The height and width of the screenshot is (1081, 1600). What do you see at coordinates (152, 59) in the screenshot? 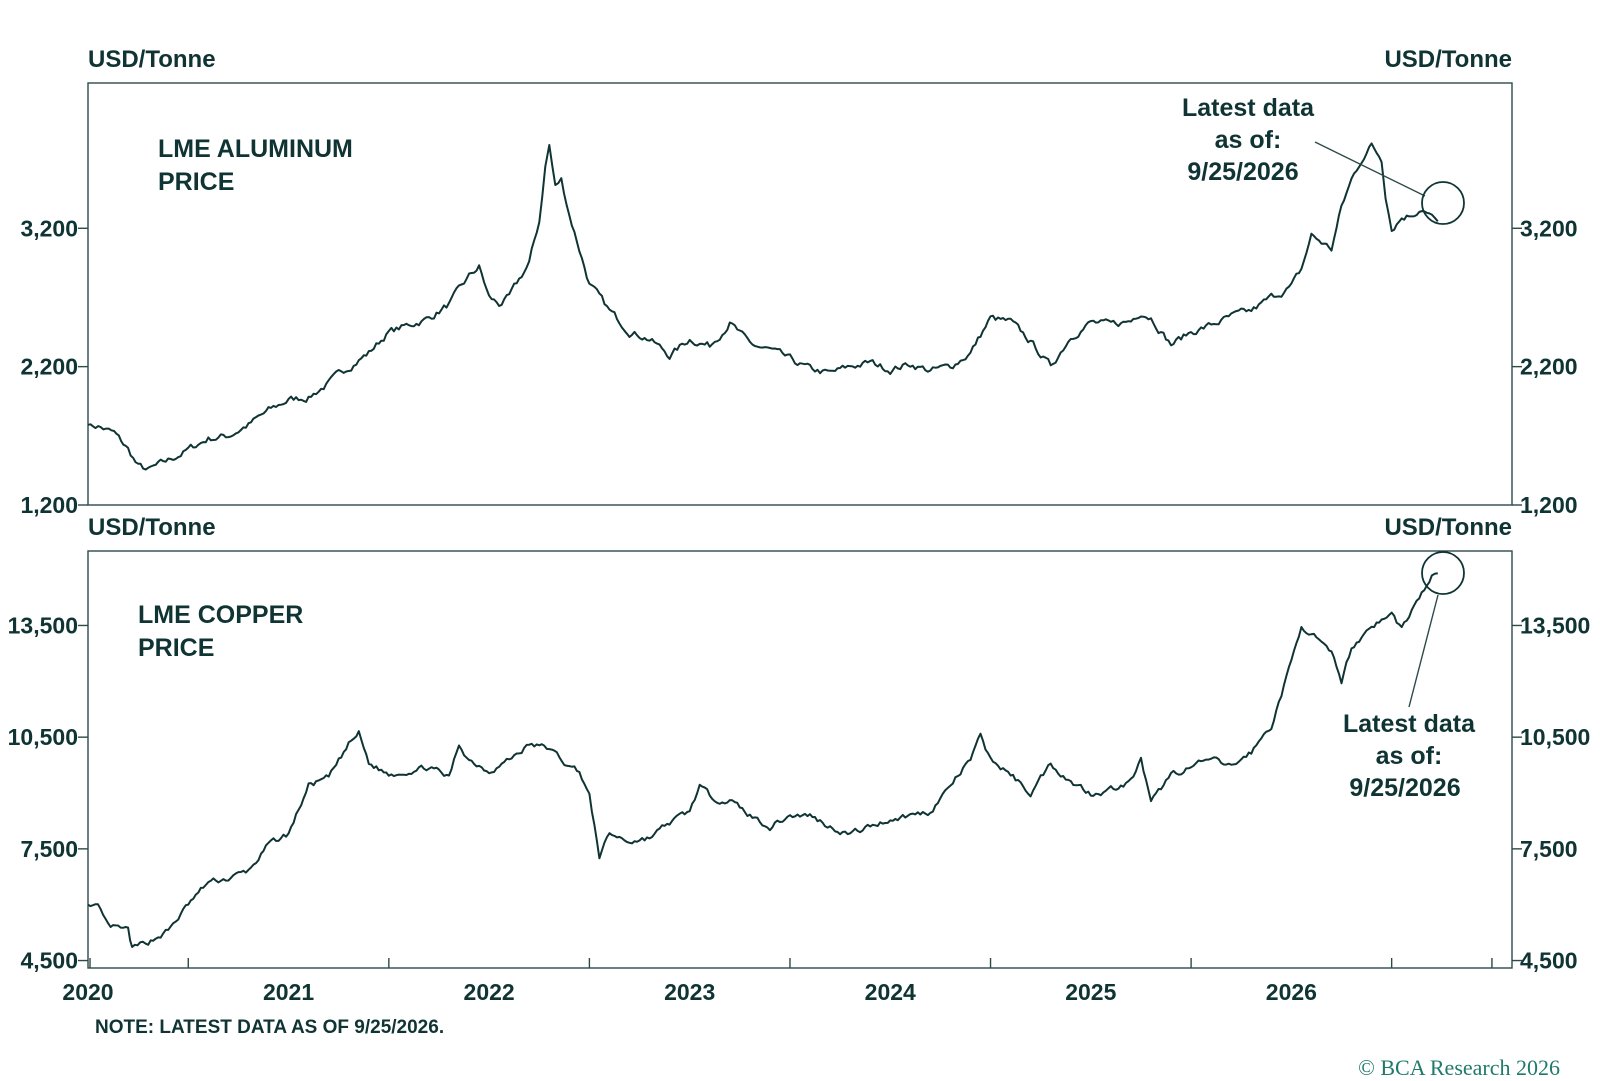
I see `aluminum-left-unit: USD/Tonne` at bounding box center [152, 59].